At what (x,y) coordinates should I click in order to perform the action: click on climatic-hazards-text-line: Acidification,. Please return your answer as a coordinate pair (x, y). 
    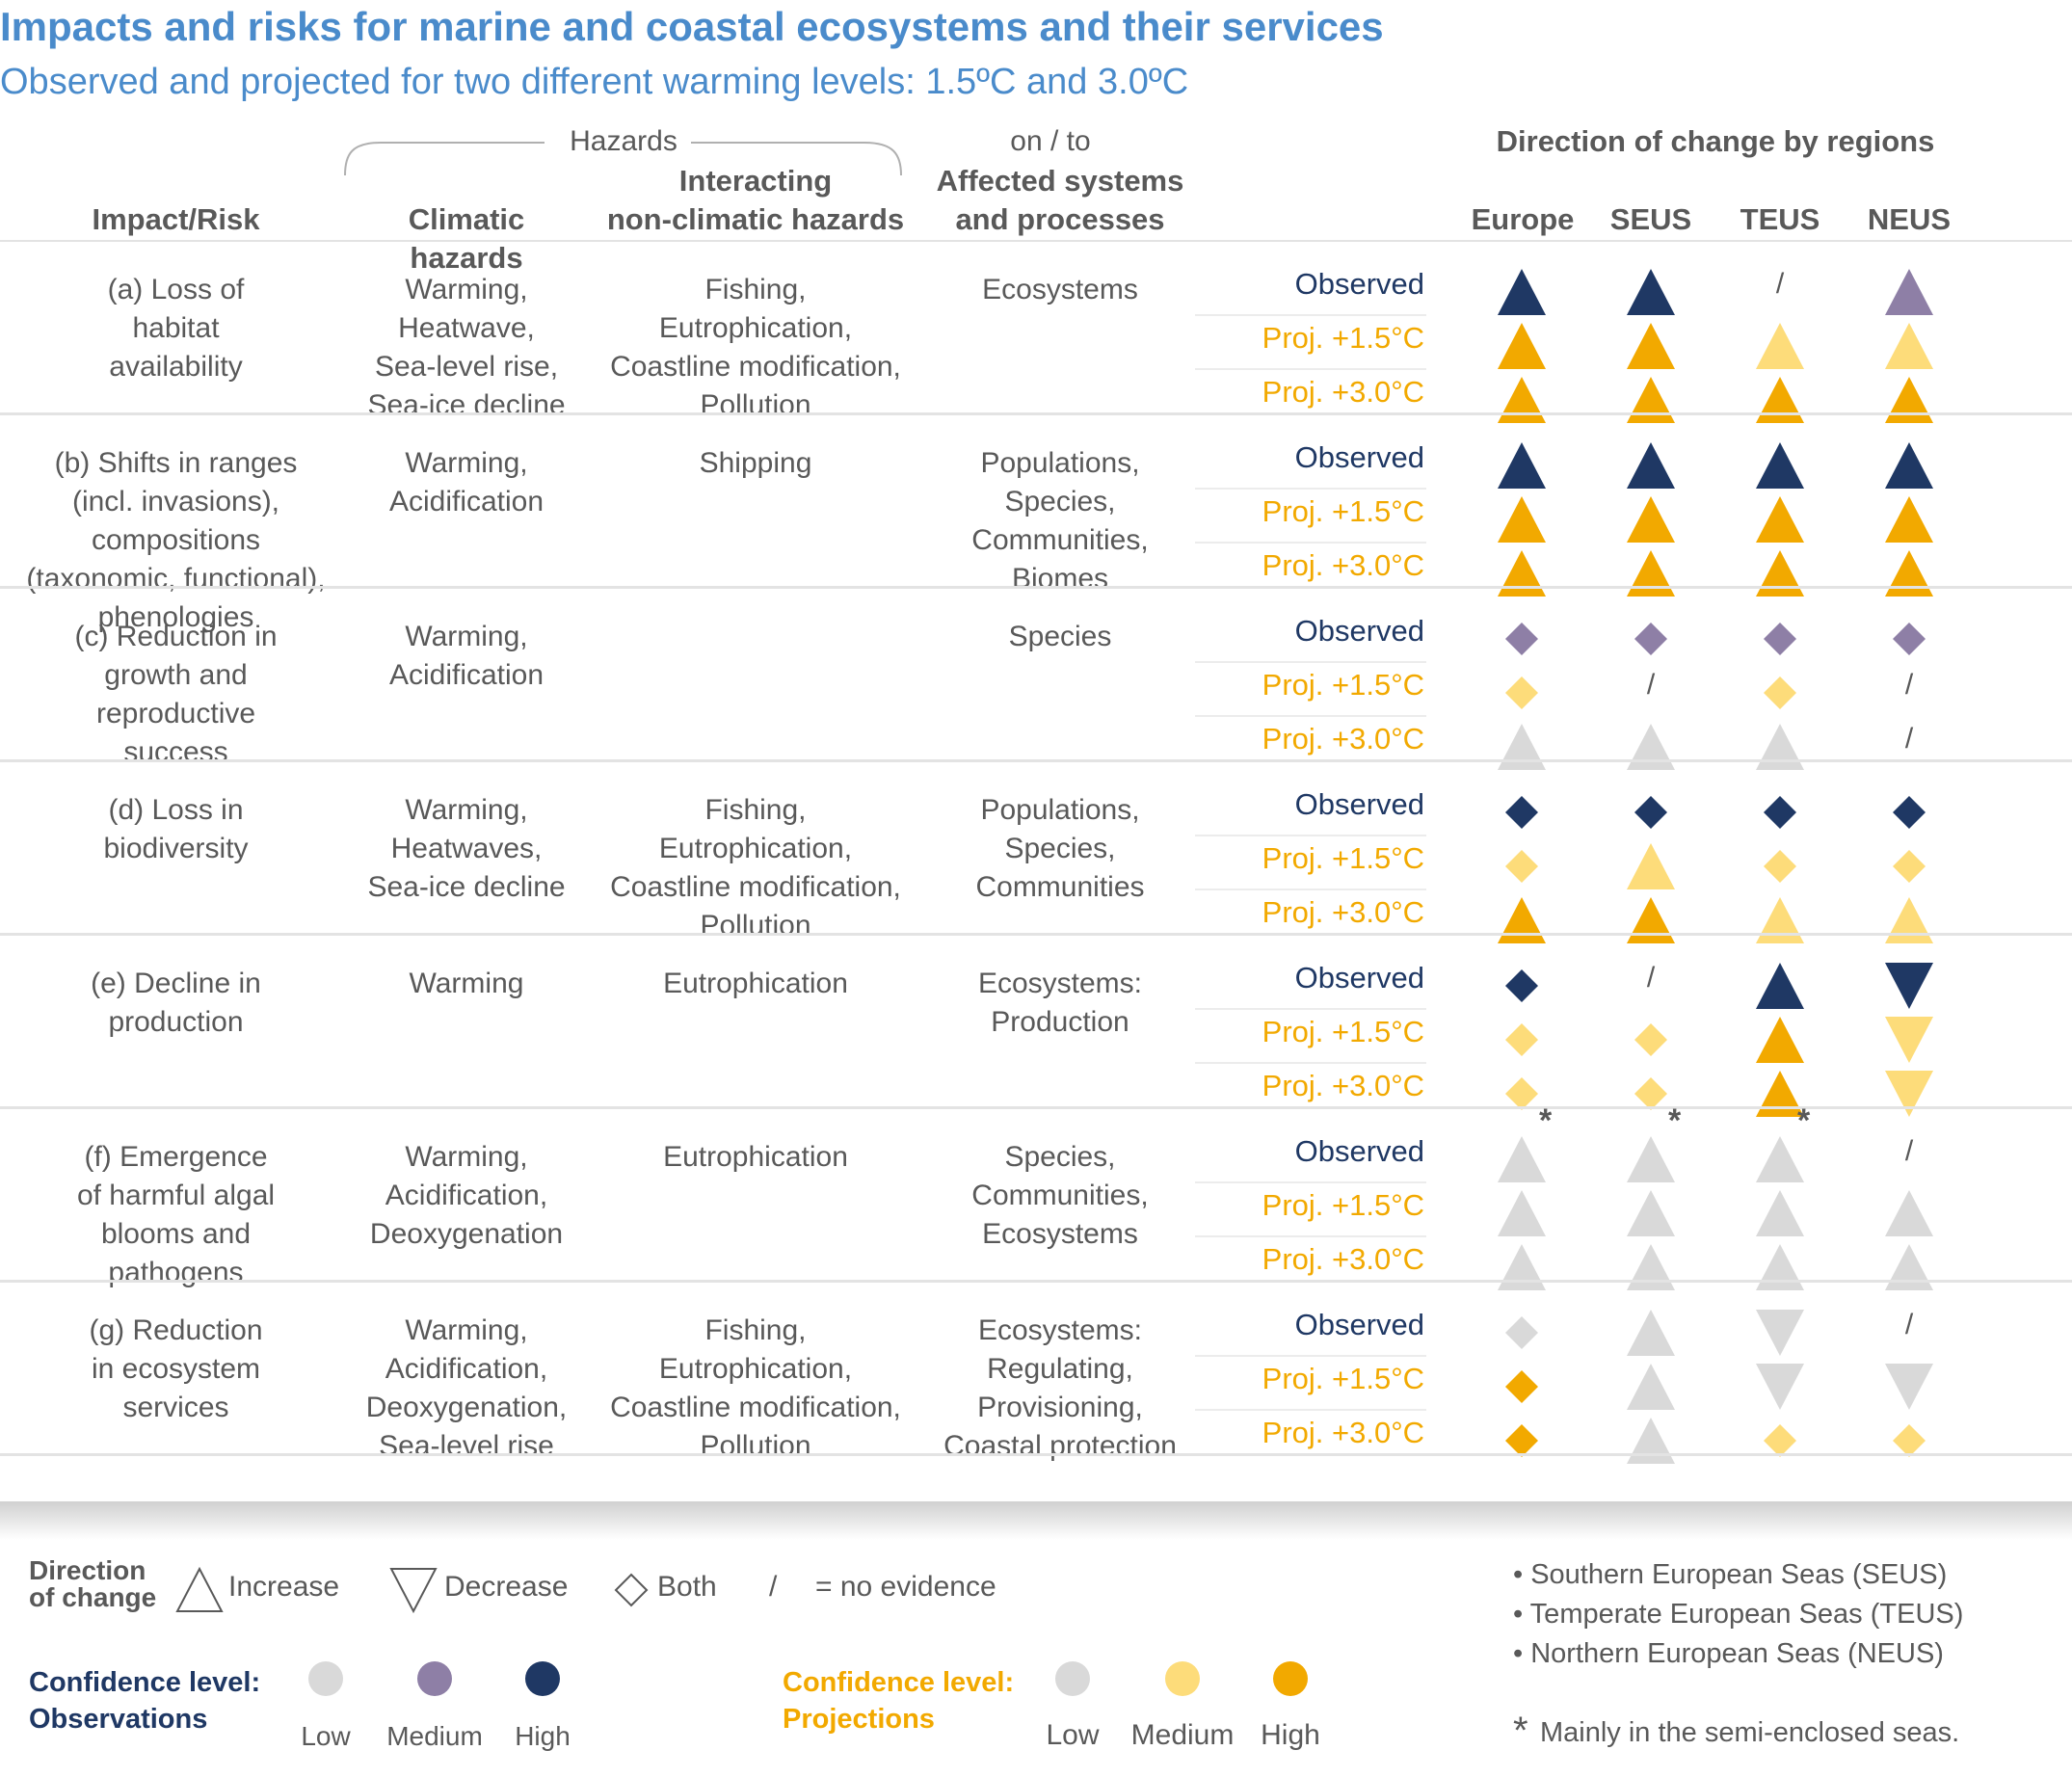
    Looking at the image, I should click on (466, 1369).